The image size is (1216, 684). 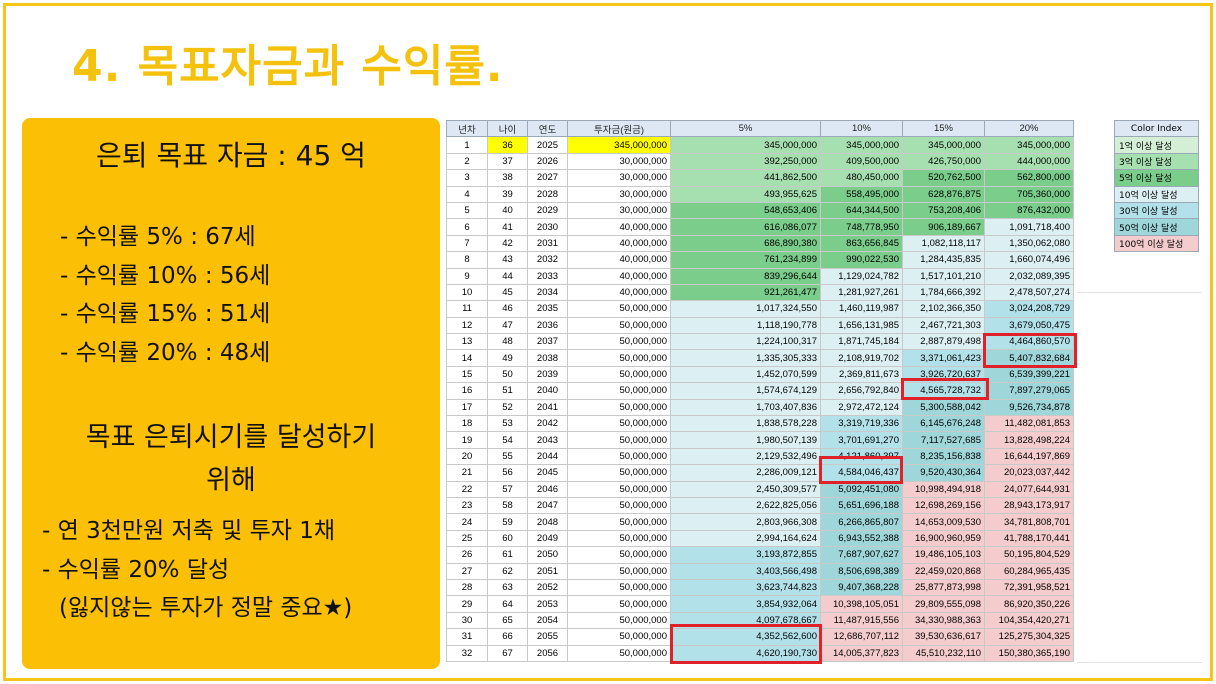 I want to click on table-cell: 11,487,915,556, so click(x=861, y=620).